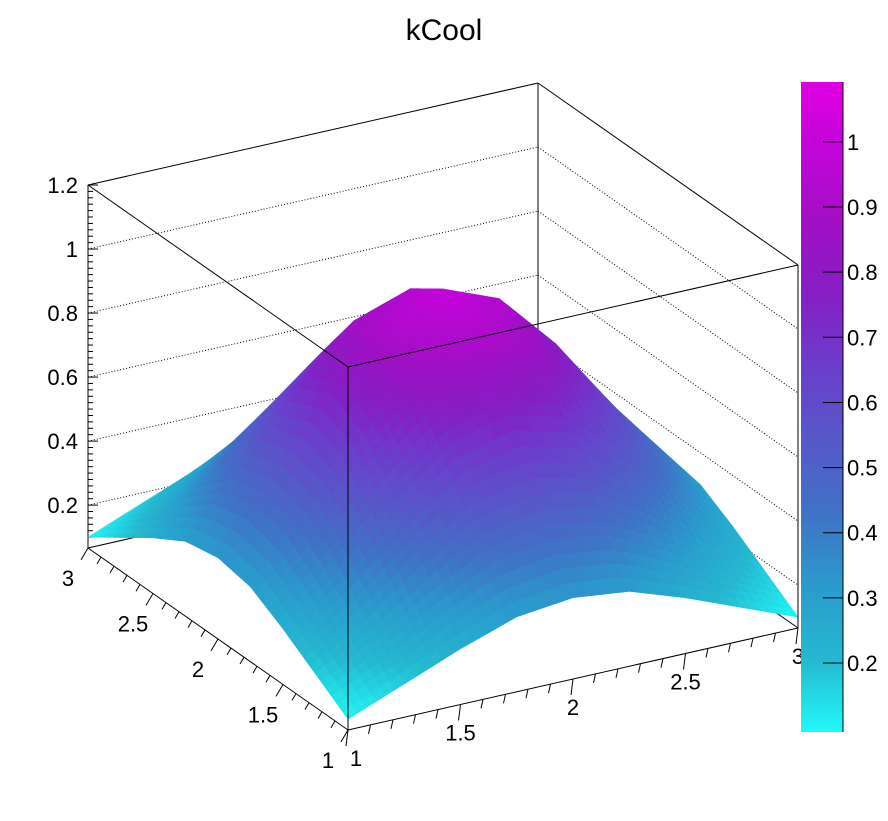 This screenshot has width=888, height=821. I want to click on y-tick-label: 1.5, so click(263, 715).